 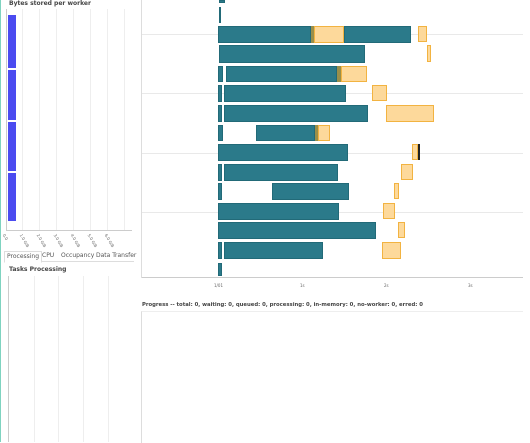 What do you see at coordinates (109, 241) in the screenshot?
I see `bytes-tick-label: 6.0 GiB` at bounding box center [109, 241].